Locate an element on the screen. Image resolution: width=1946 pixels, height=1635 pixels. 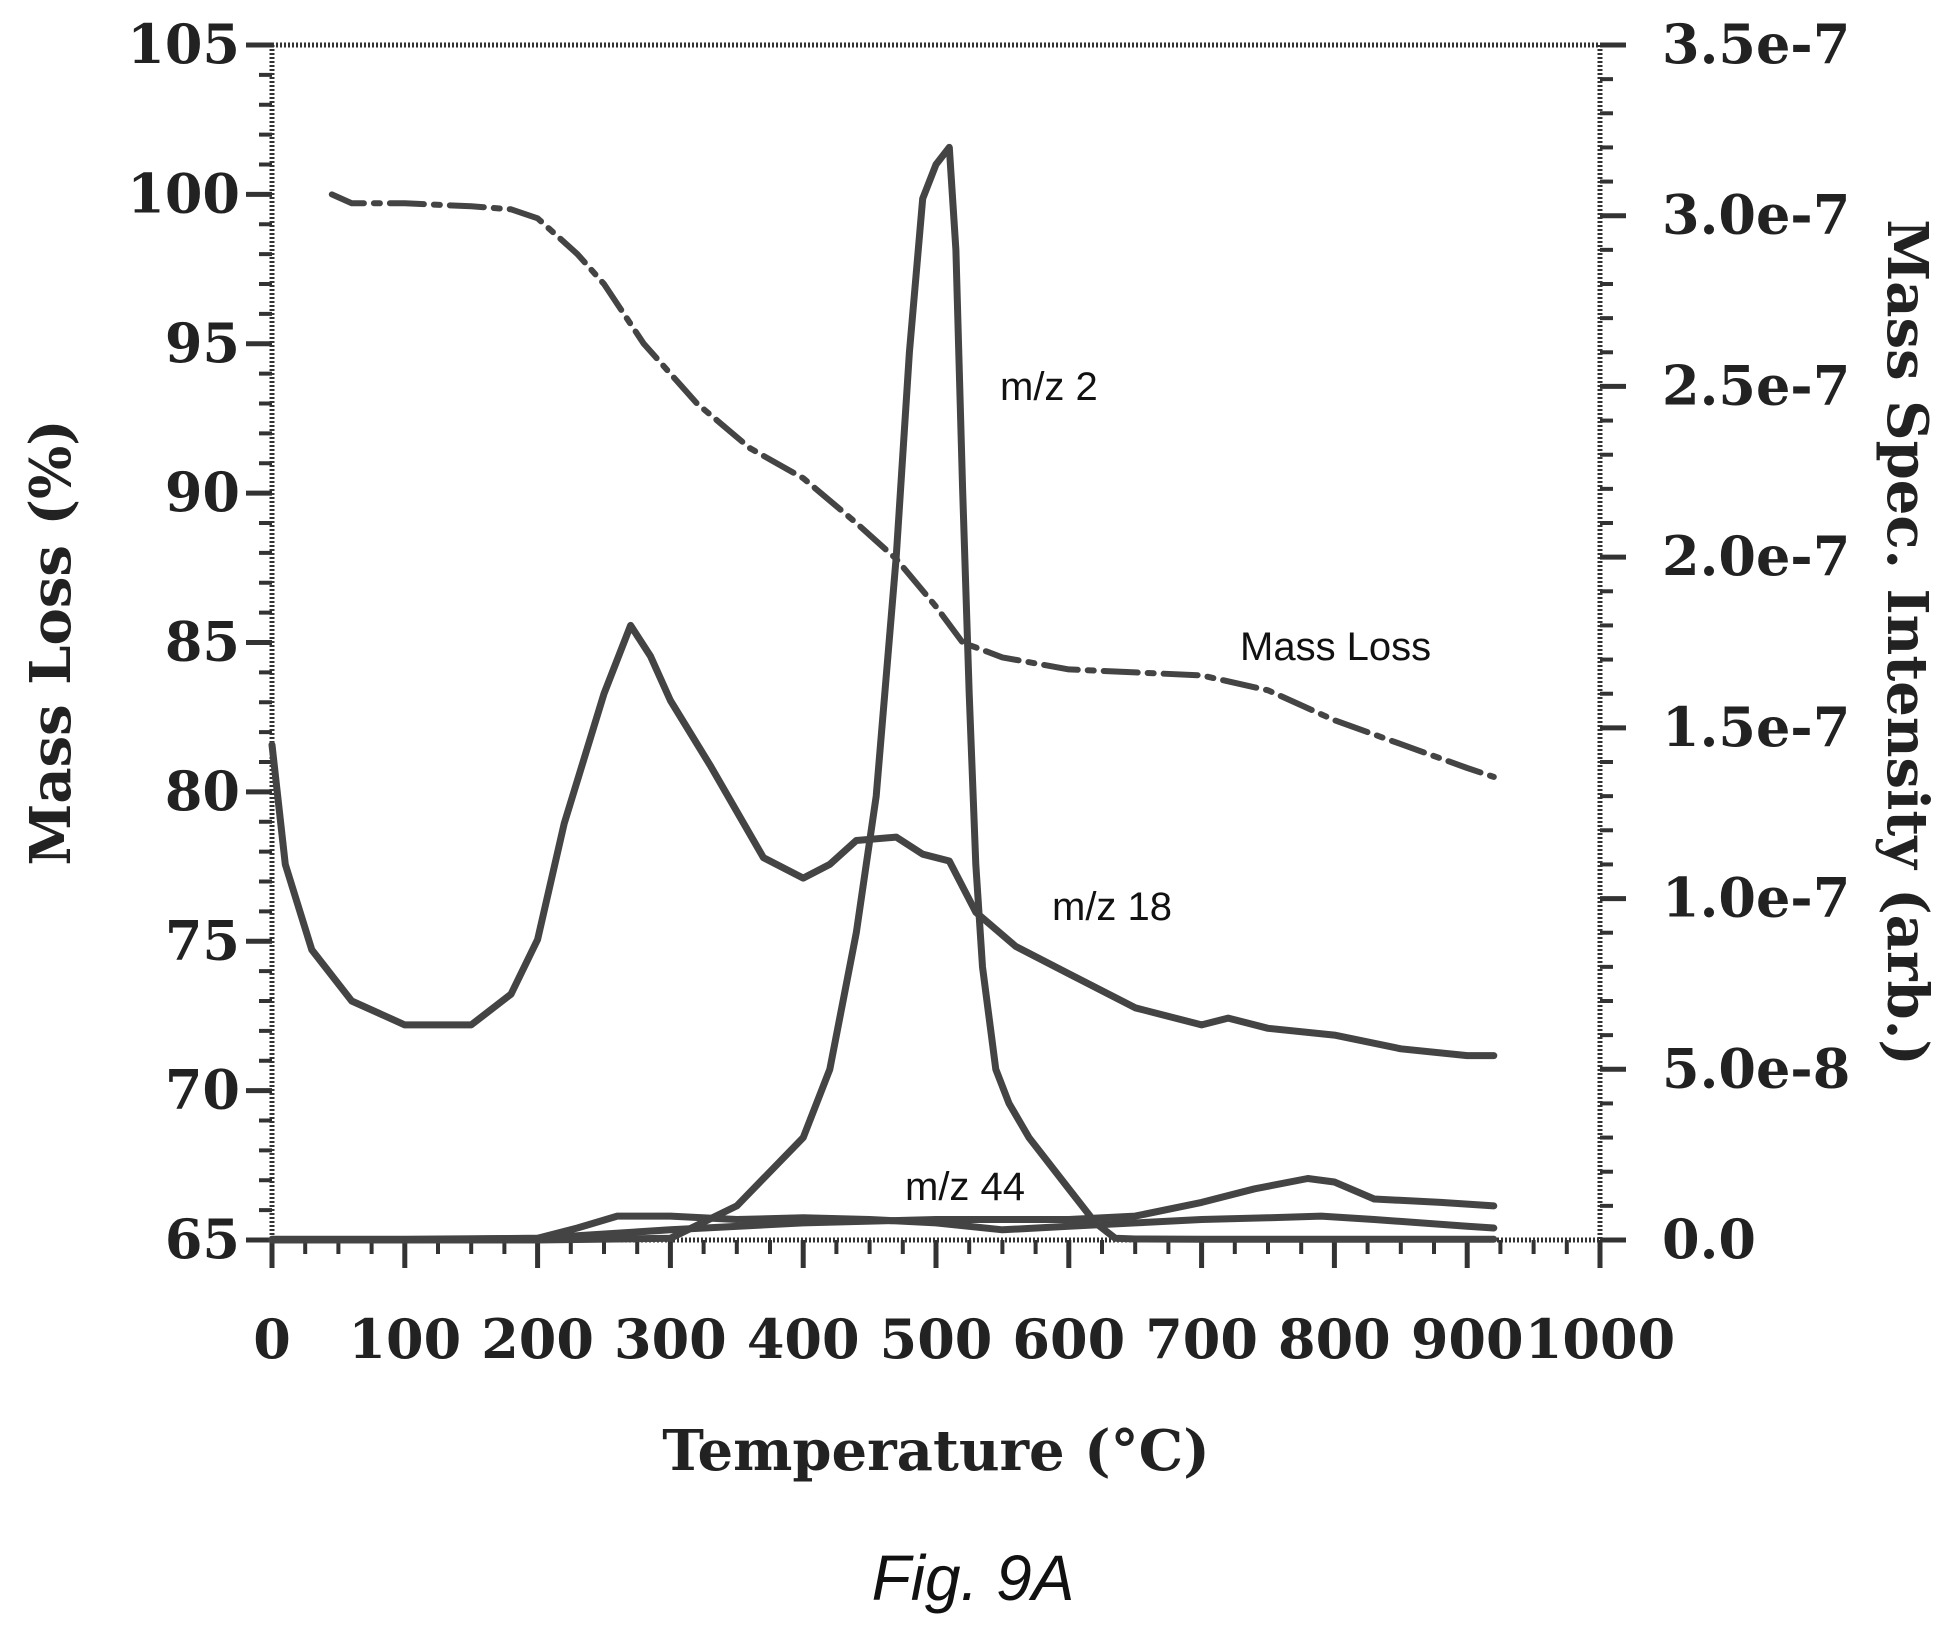
y-right-tick-label: 1.0e-7 is located at coordinates (1756, 898).